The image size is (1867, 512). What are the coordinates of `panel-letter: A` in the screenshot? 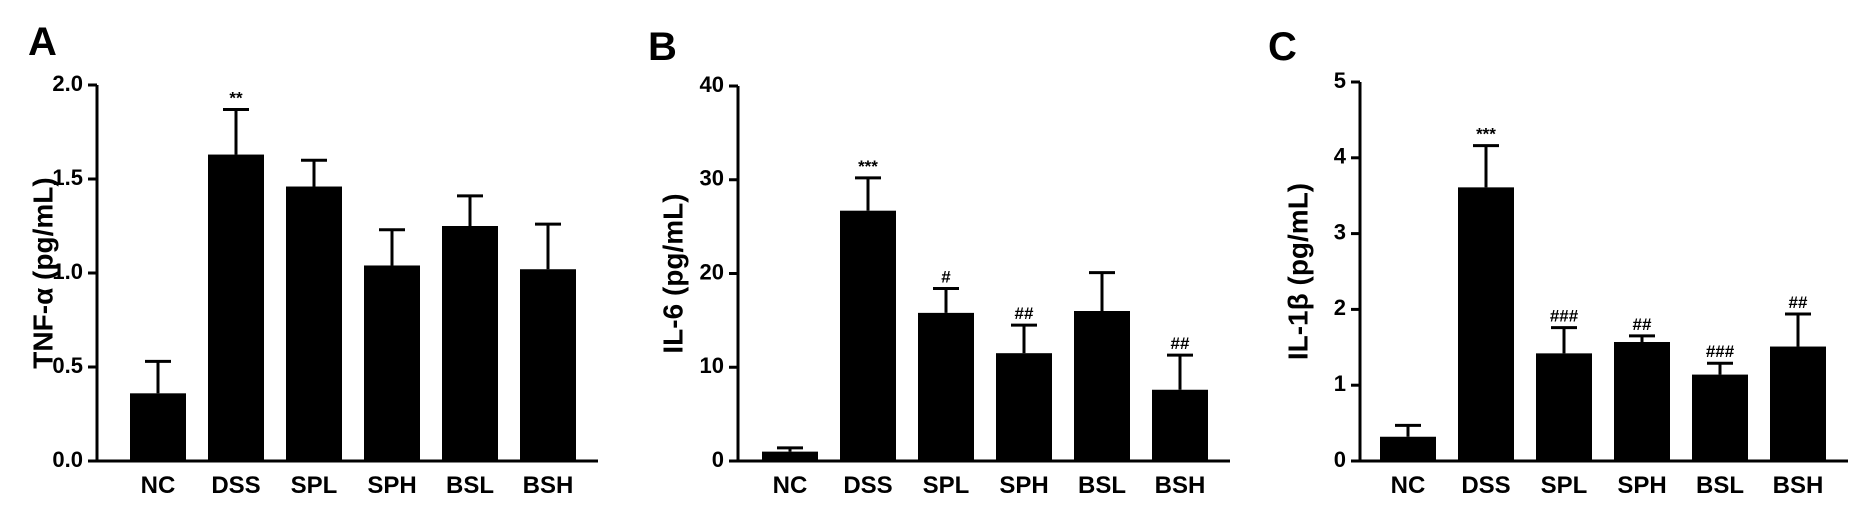 It's located at (42, 42).